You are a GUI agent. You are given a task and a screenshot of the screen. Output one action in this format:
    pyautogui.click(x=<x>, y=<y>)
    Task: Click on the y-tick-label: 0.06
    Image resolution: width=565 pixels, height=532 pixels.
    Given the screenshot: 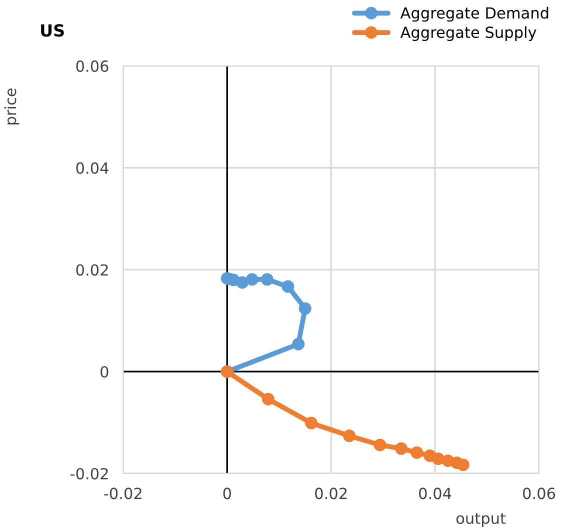 What is the action you would take?
    pyautogui.click(x=92, y=66)
    